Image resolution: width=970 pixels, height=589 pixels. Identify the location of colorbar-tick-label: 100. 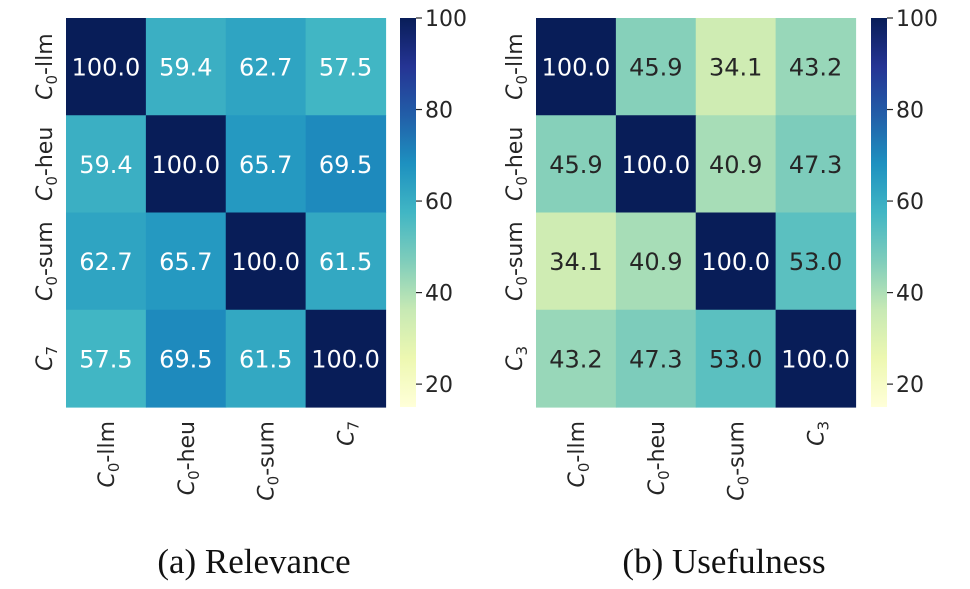
(446, 19).